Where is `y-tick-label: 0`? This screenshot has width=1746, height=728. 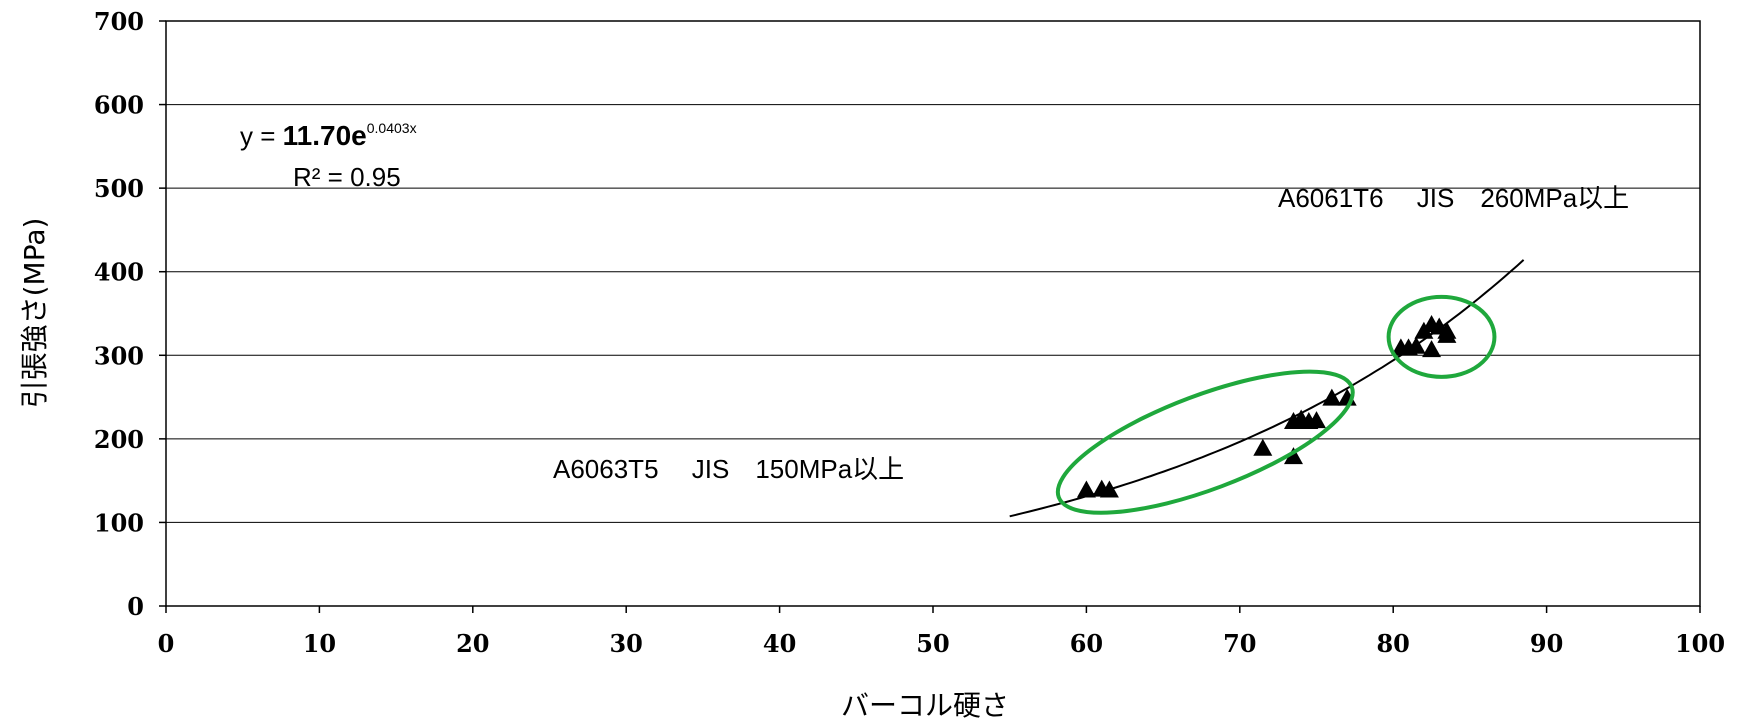 y-tick-label: 0 is located at coordinates (135, 606).